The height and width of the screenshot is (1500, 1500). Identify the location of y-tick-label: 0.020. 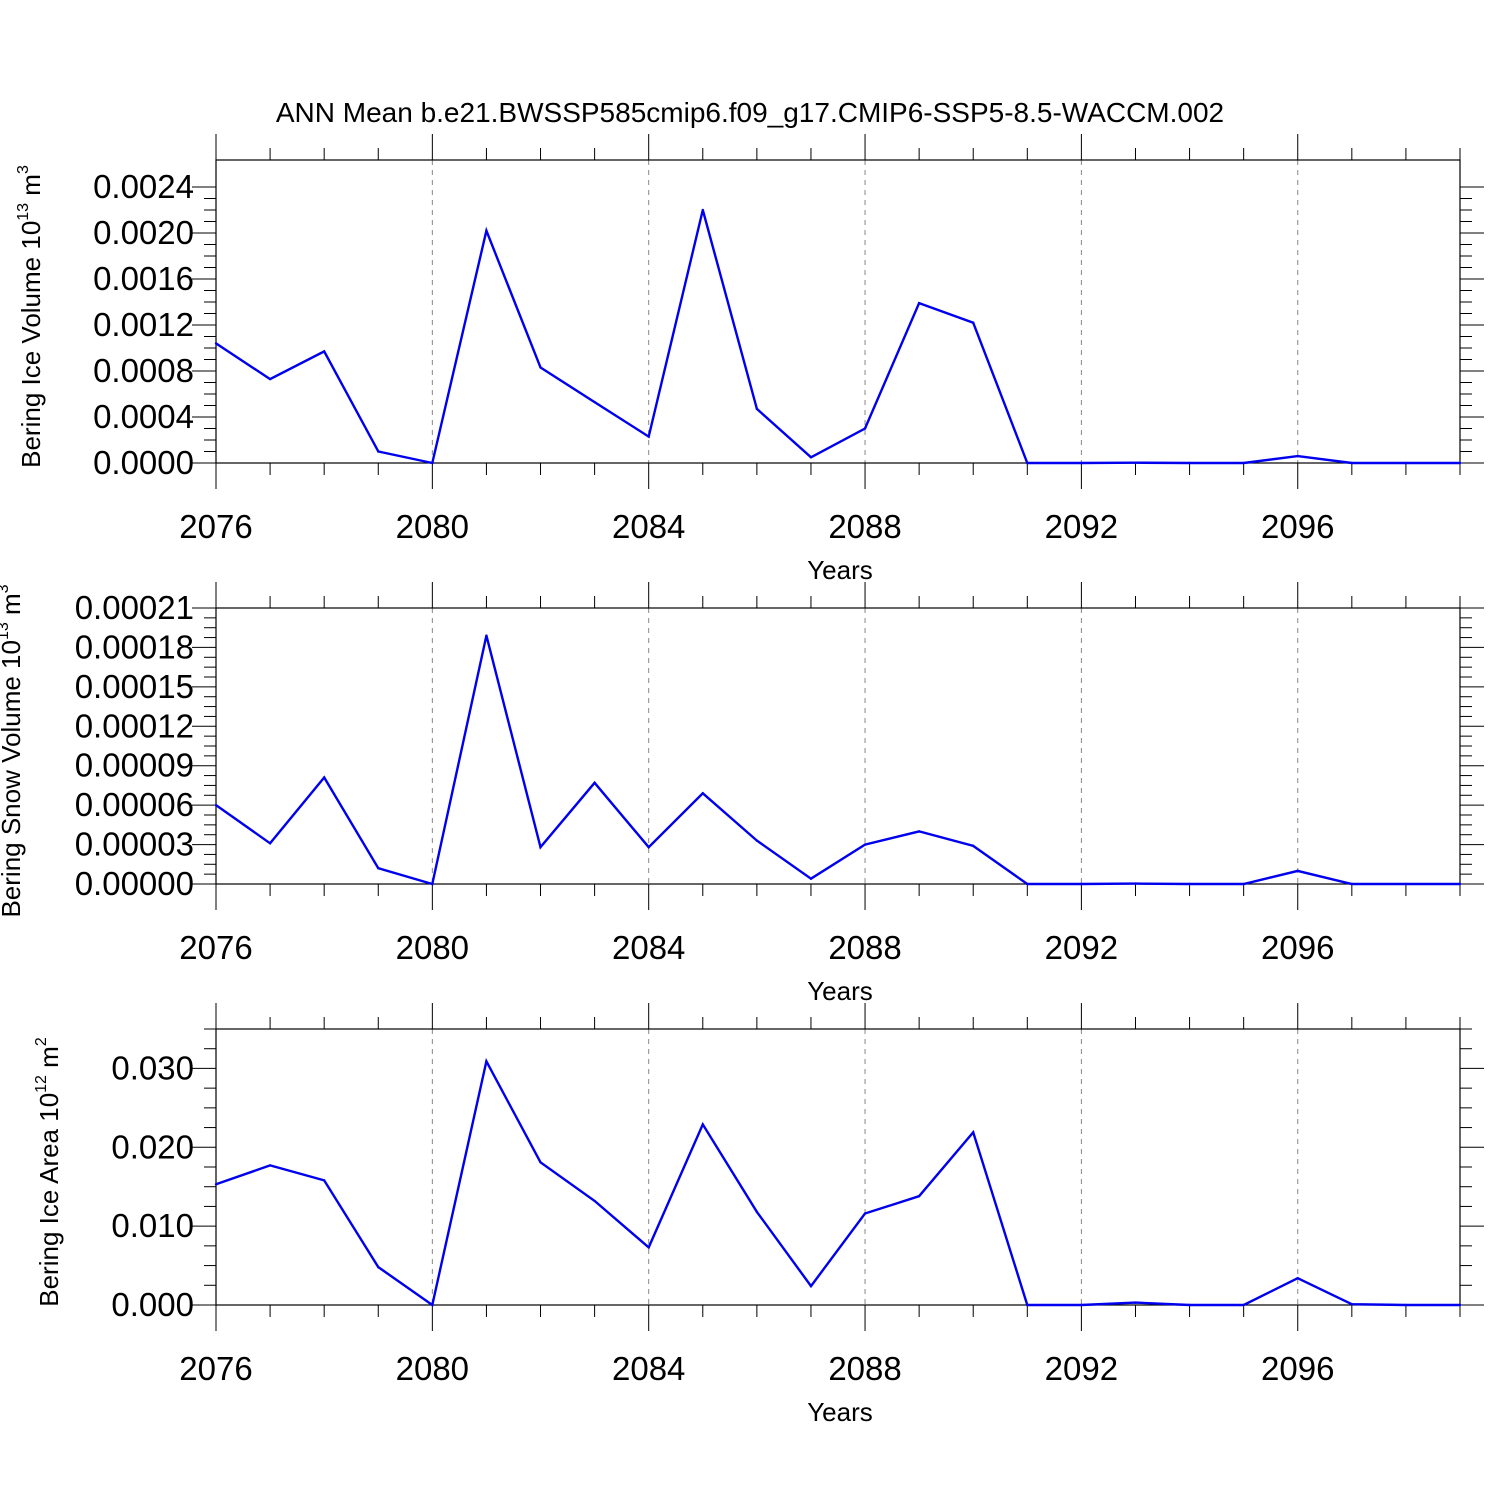
(152, 1146).